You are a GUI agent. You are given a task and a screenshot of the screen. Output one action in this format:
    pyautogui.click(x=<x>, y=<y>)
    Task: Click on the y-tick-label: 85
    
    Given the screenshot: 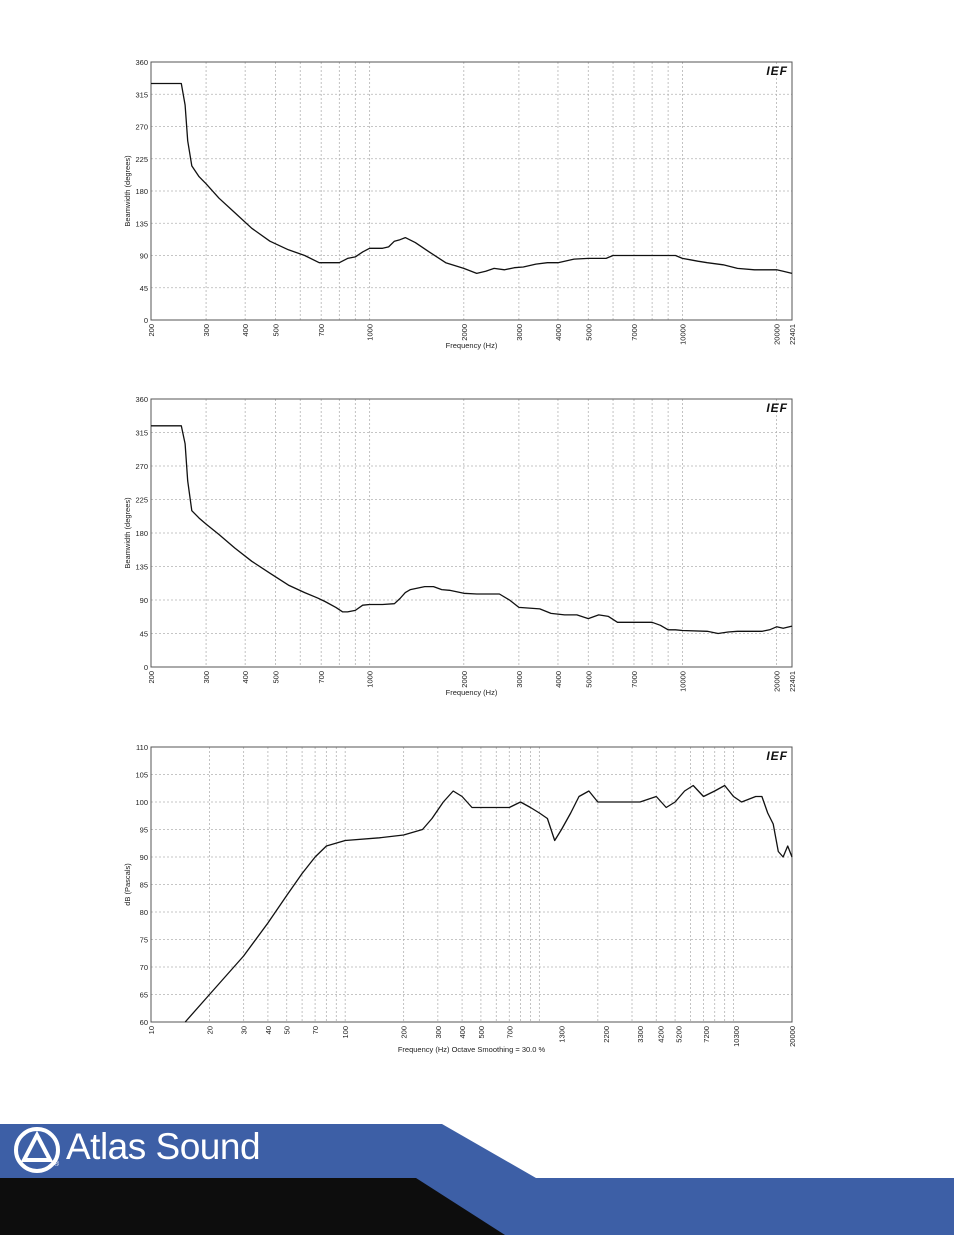 What is the action you would take?
    pyautogui.click(x=144, y=885)
    